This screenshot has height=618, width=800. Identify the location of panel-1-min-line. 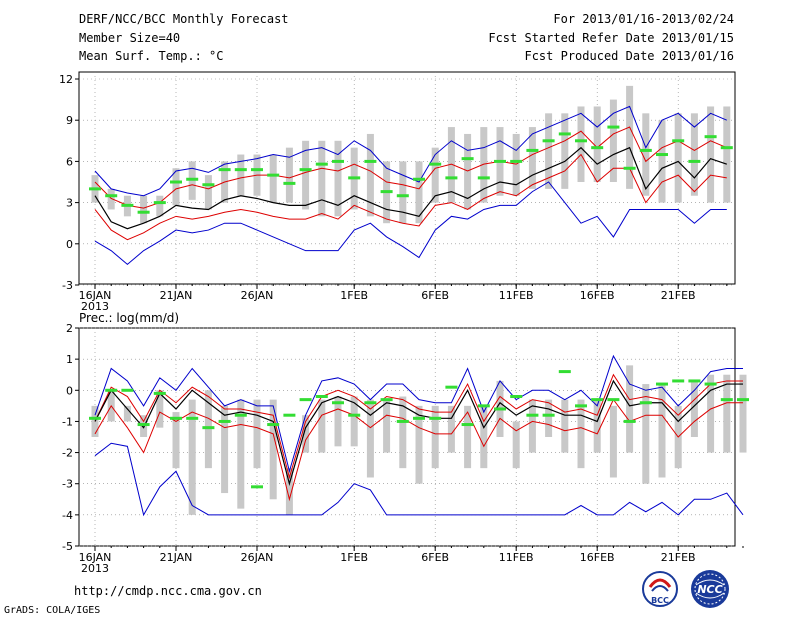
(419, 479).